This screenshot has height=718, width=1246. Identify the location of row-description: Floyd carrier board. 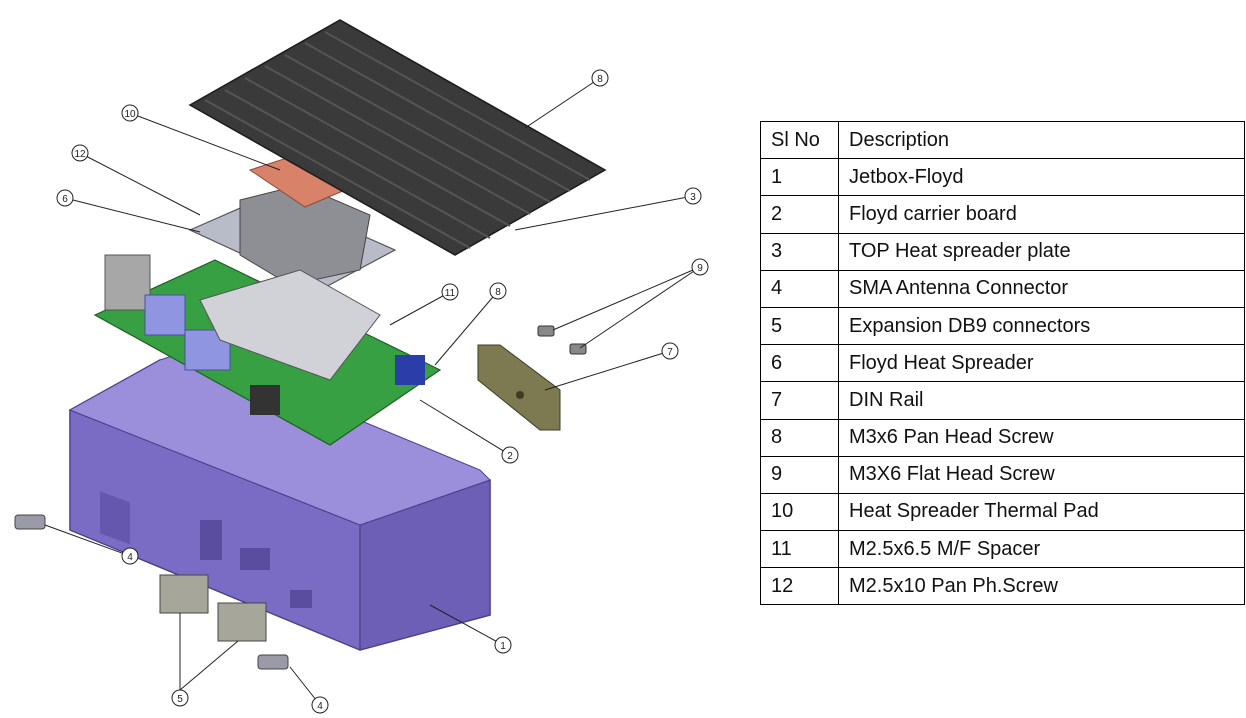
(1041, 214).